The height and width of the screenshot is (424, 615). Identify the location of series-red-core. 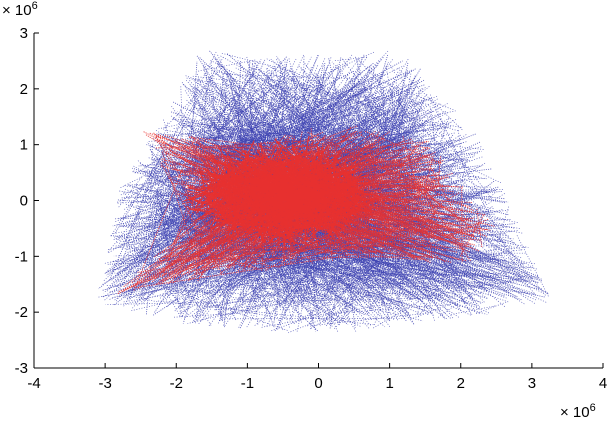
(281, 193).